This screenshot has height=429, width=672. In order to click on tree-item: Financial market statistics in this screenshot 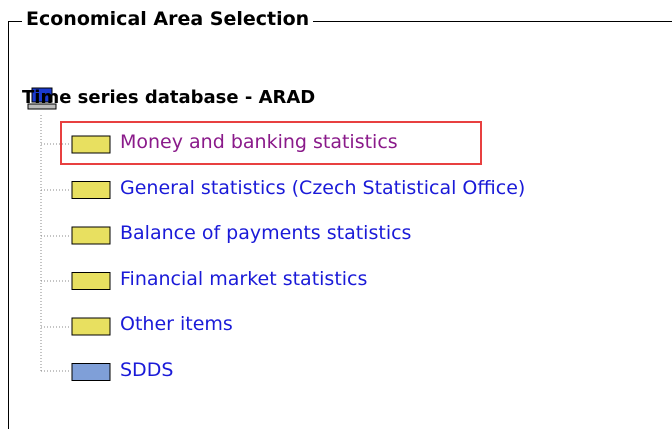, I will do `click(244, 278)`.